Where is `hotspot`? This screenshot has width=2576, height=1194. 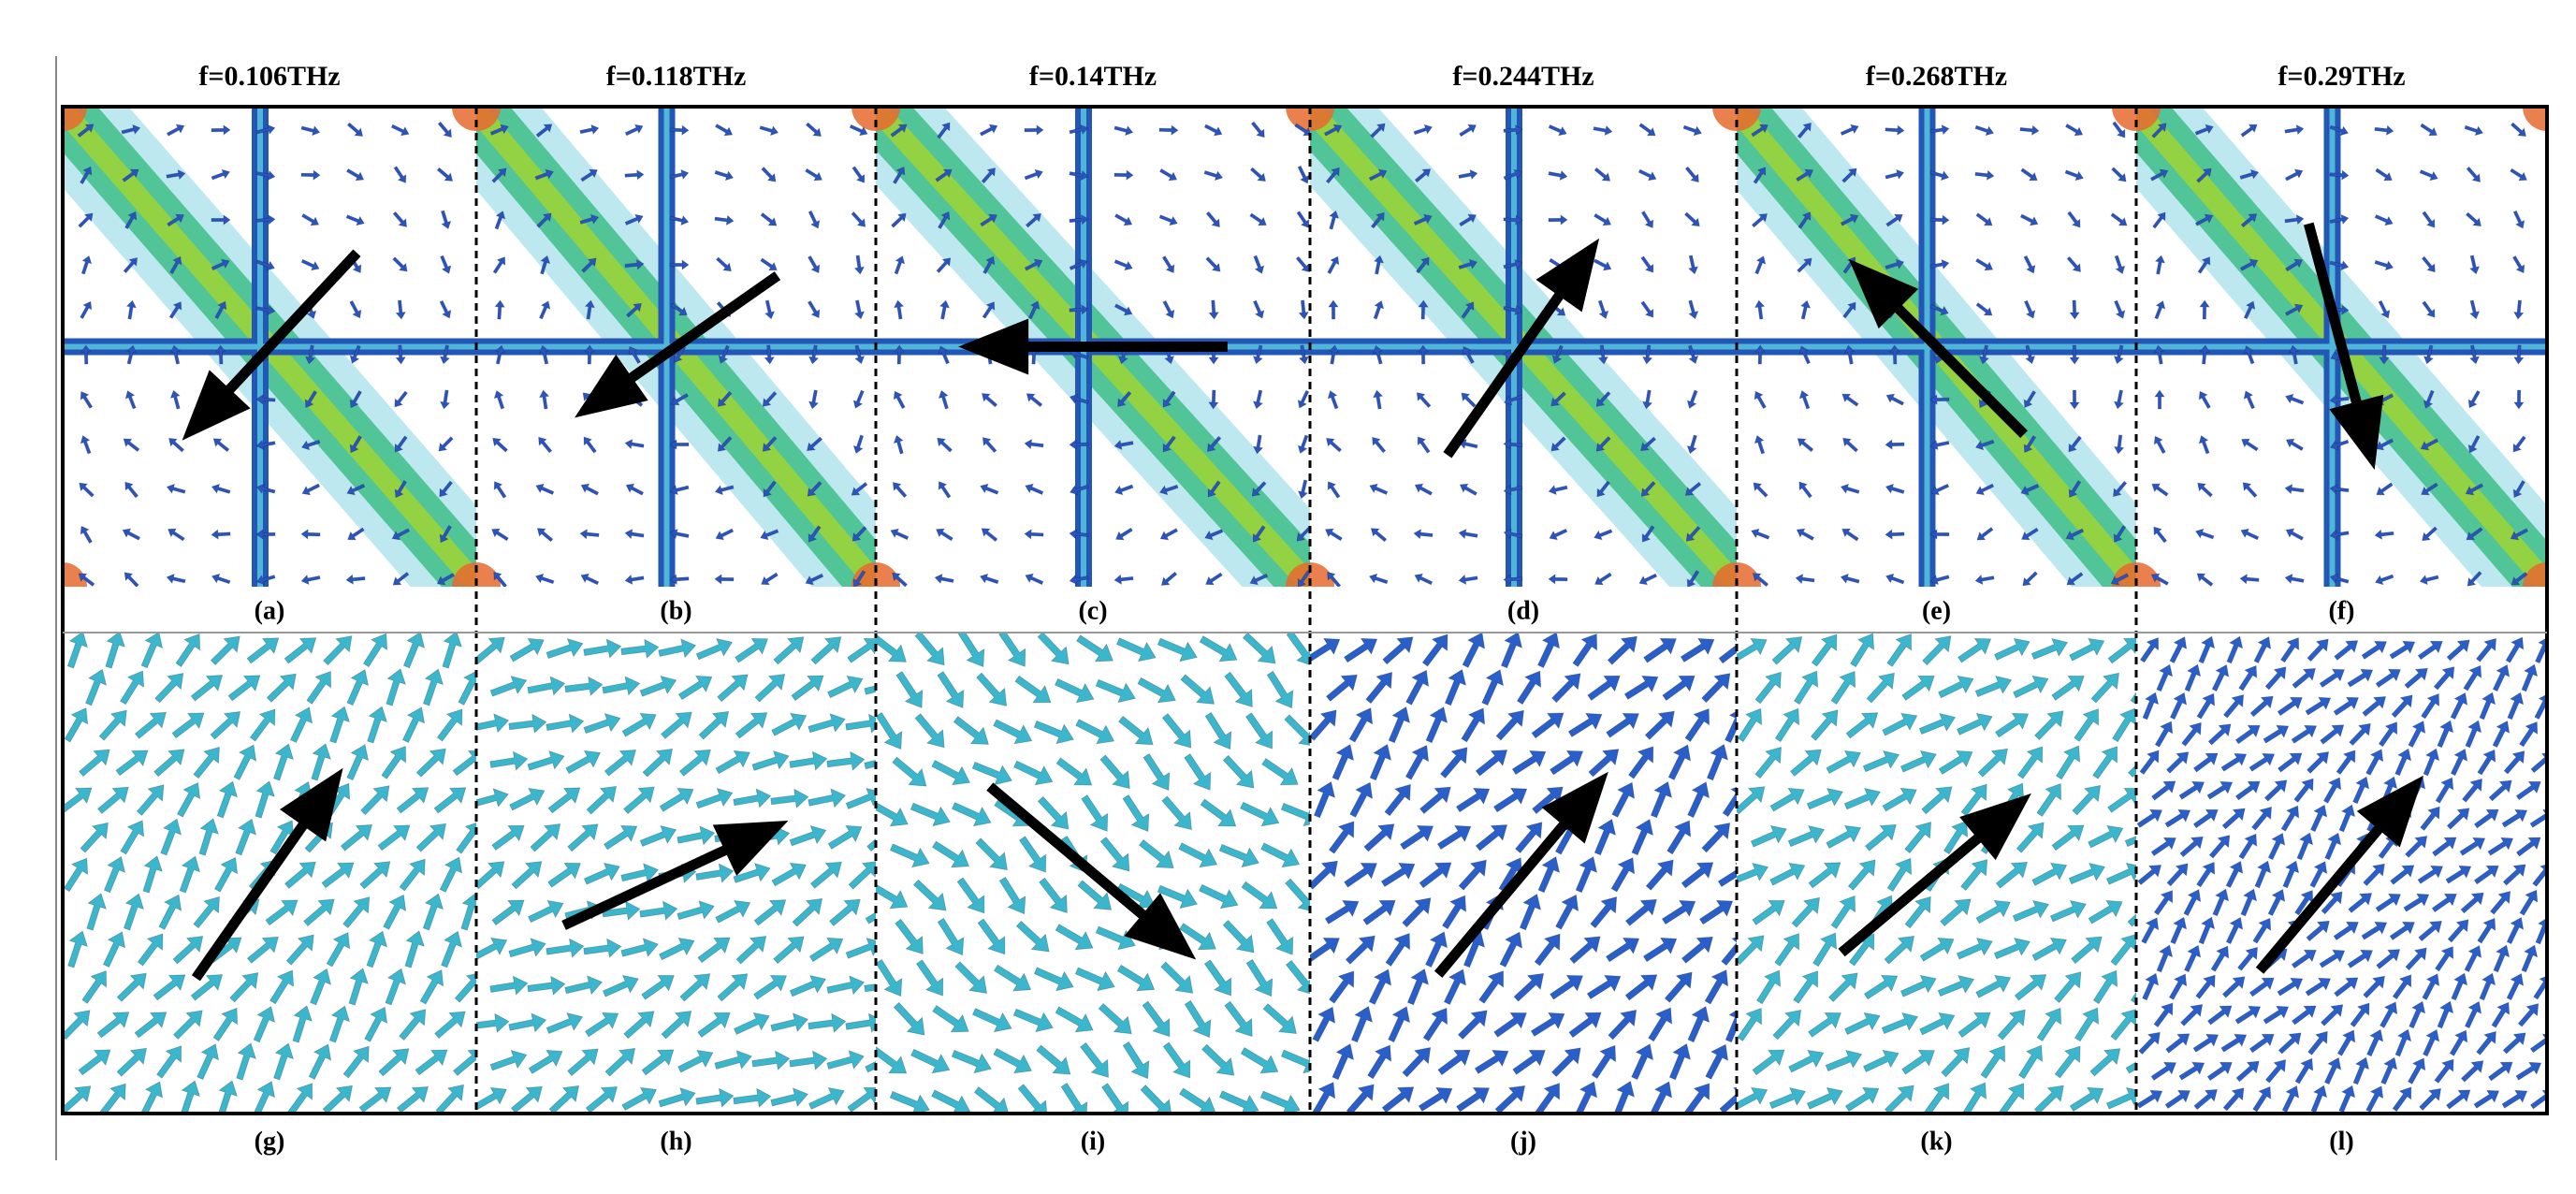 hotspot is located at coordinates (1724, 575).